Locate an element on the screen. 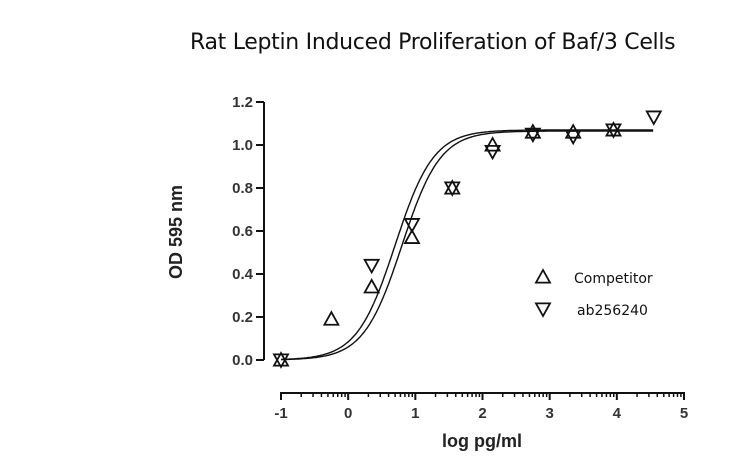 This screenshot has width=750, height=470. y-tick-label: 1.0 is located at coordinates (242, 145).